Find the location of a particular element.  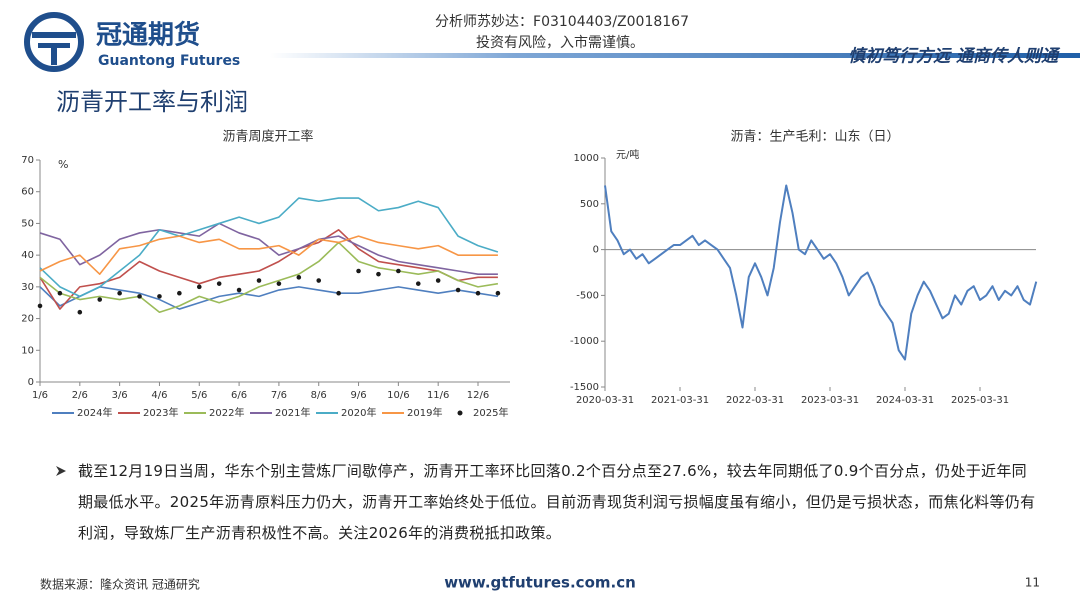

legend-label: 2023年 is located at coordinates (160, 412).